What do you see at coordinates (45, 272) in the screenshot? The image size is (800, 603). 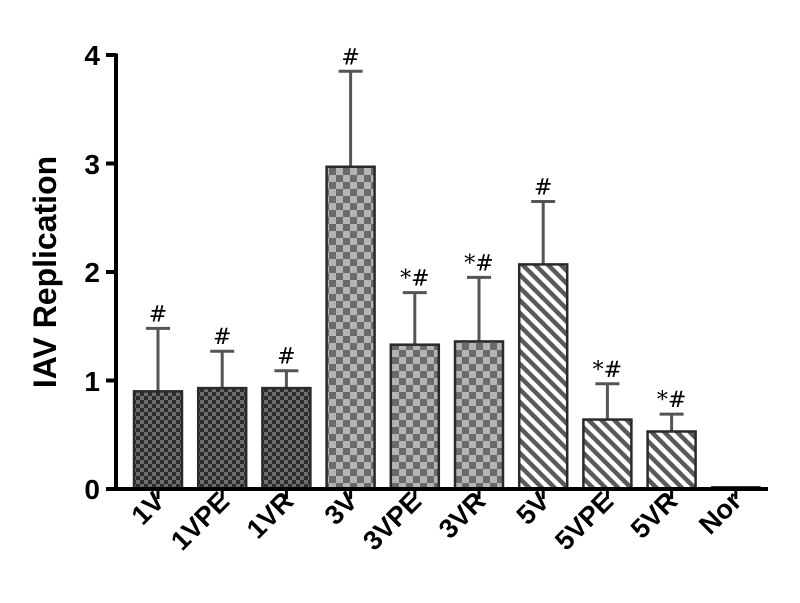 I see `y-axis-title: IAV Replication` at bounding box center [45, 272].